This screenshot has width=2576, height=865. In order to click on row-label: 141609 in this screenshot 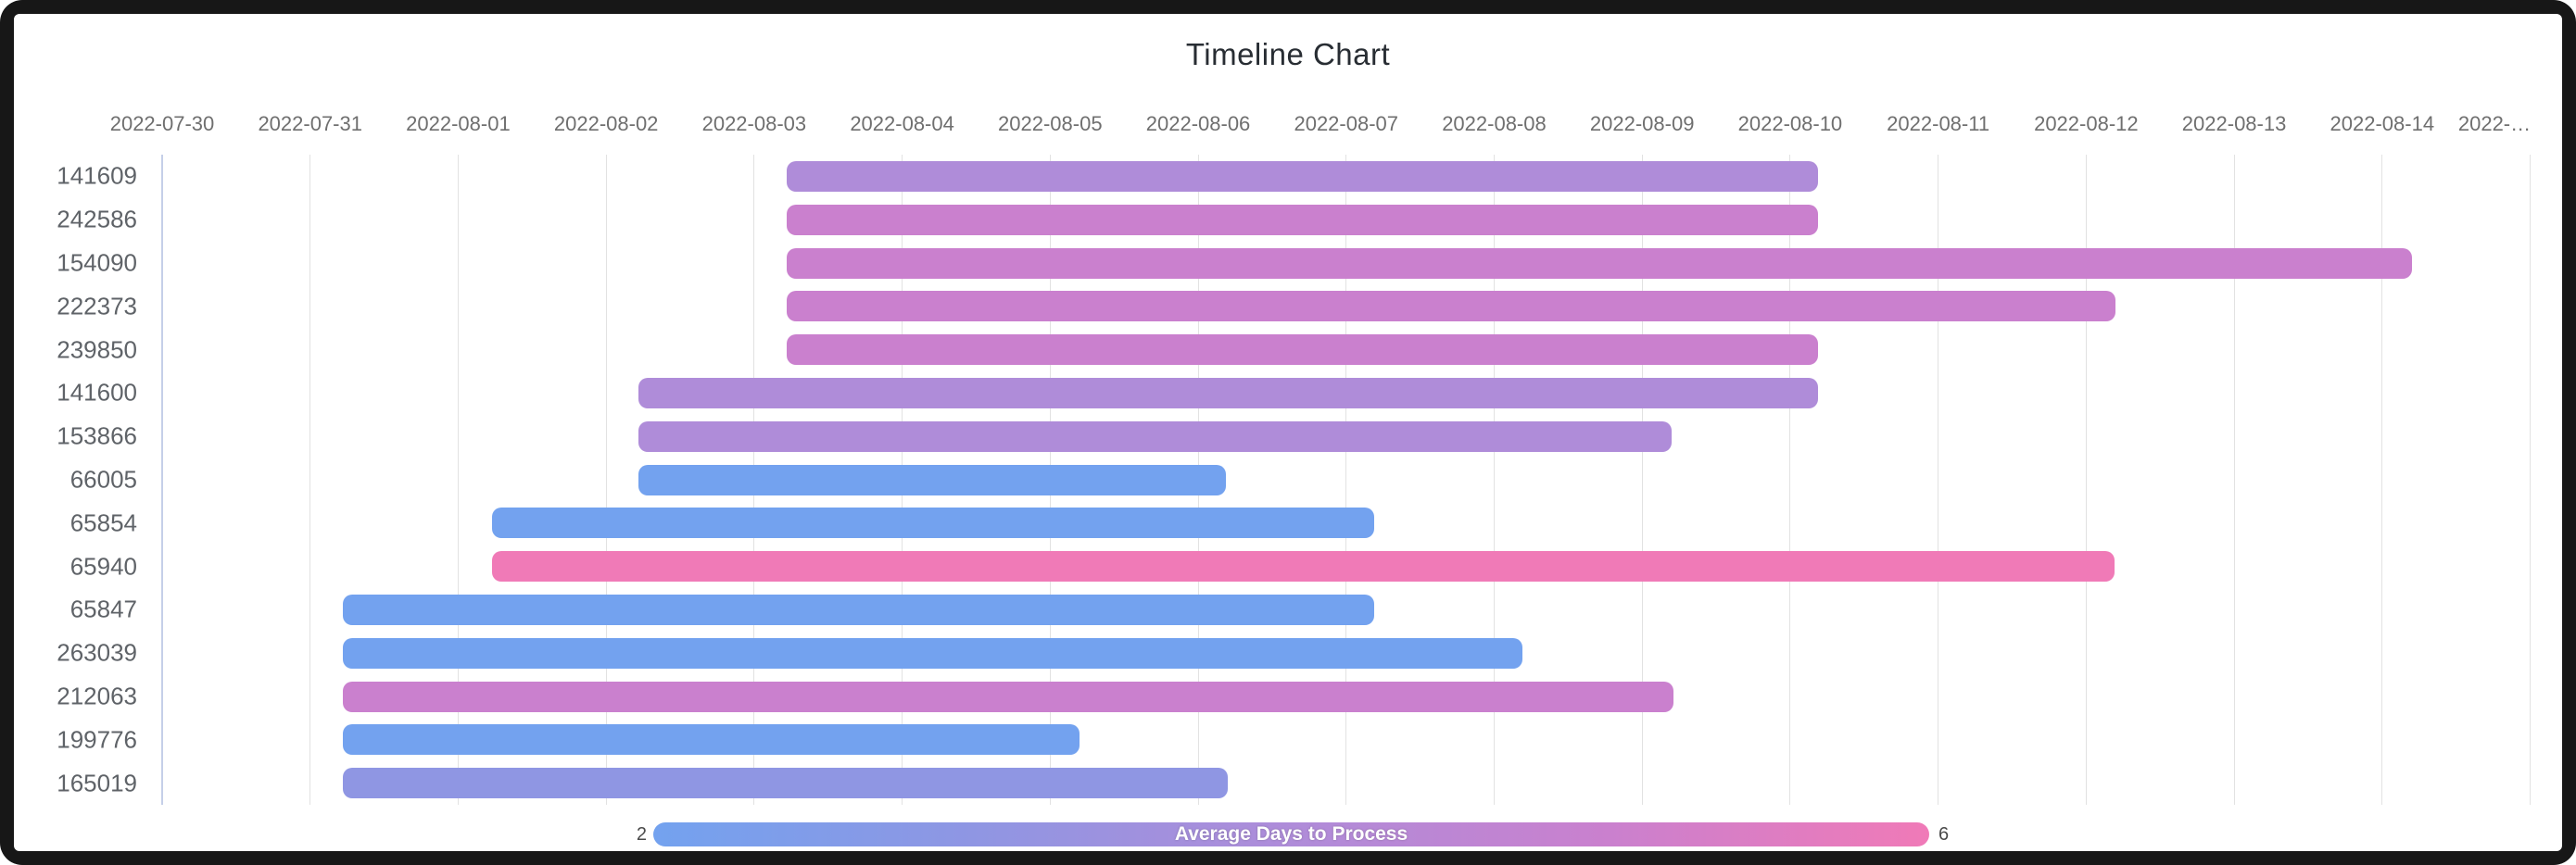, I will do `click(97, 176)`.